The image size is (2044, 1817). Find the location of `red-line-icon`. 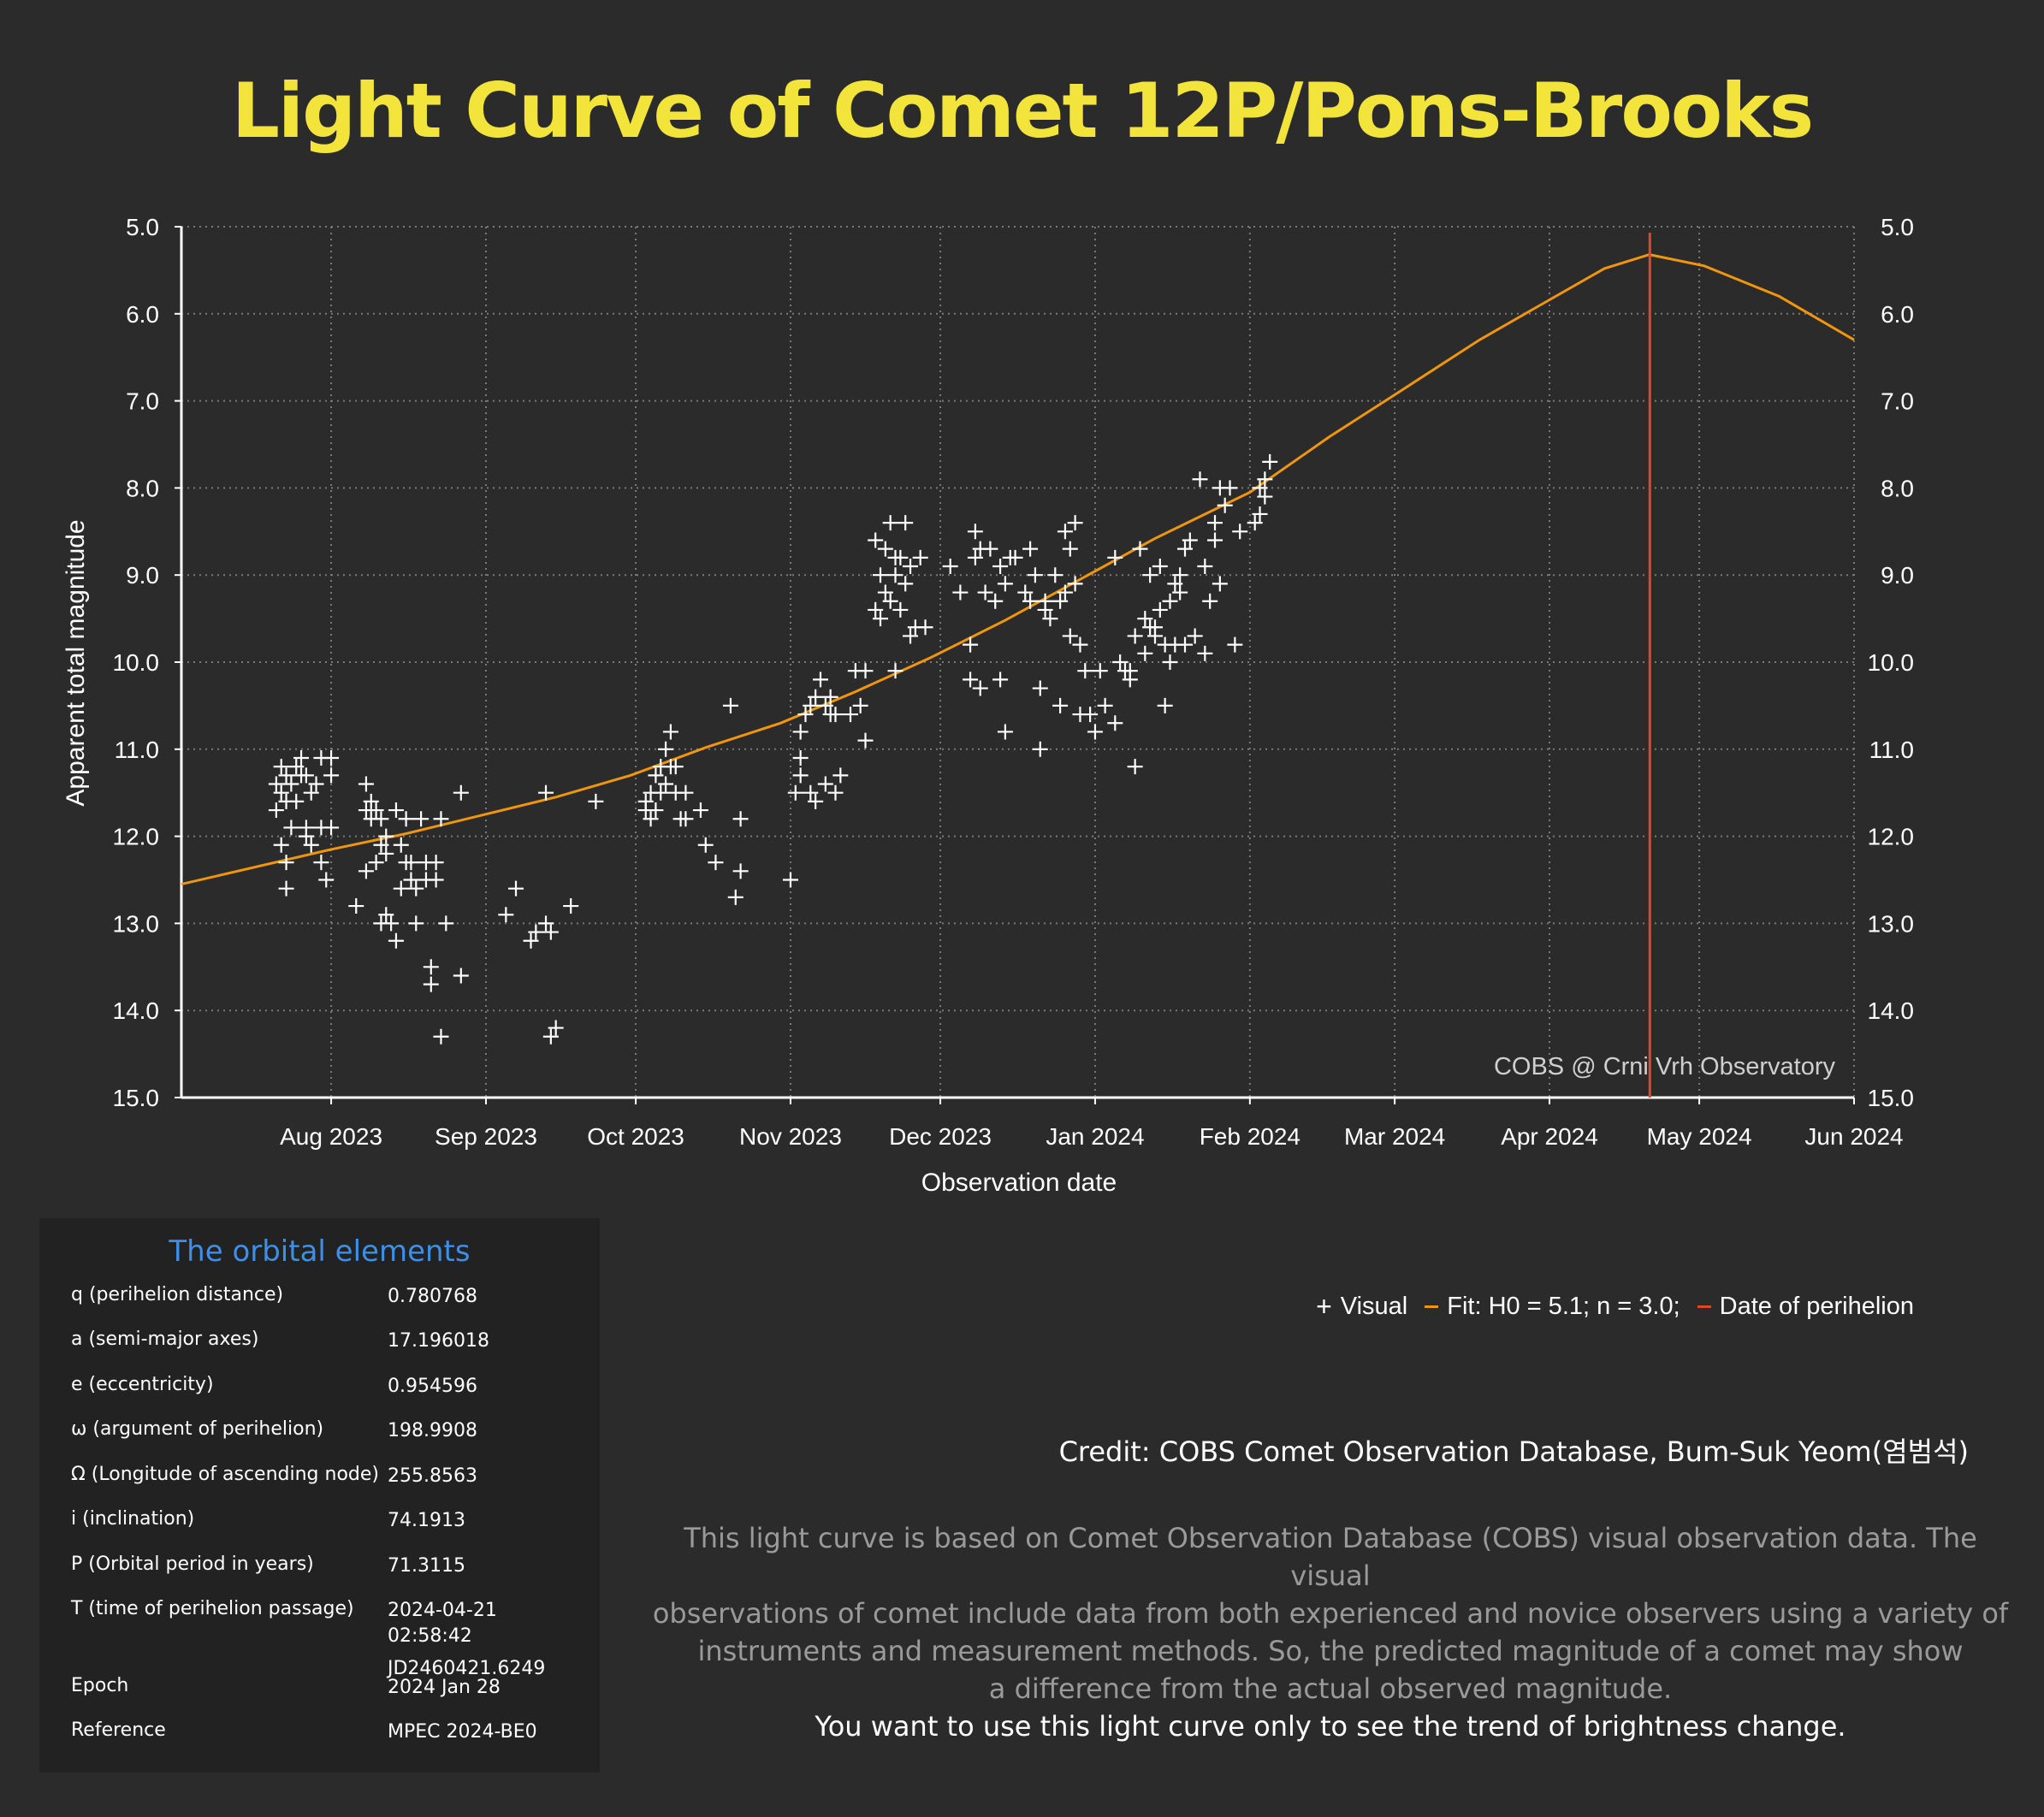

red-line-icon is located at coordinates (1704, 1306).